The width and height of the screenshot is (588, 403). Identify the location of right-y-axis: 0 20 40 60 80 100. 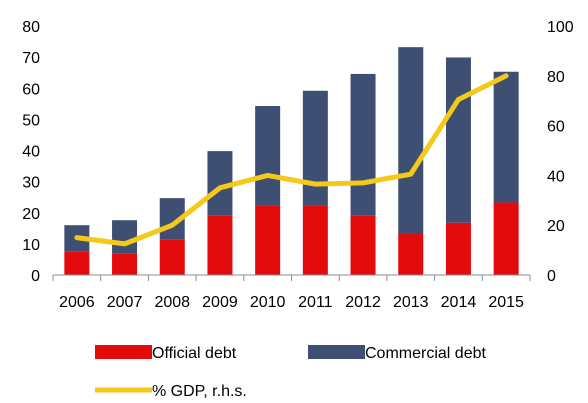
(560, 152).